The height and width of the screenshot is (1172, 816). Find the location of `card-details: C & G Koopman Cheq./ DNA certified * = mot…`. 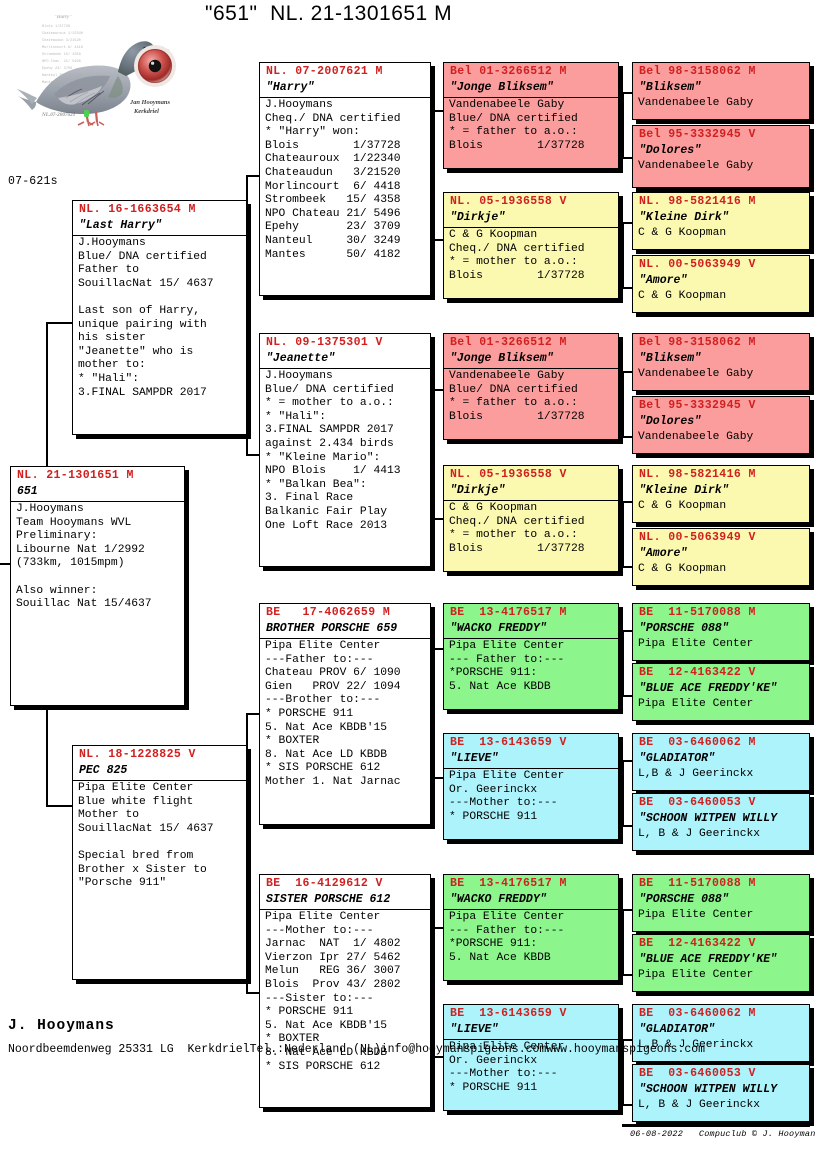

card-details: C & G Koopman Cheq./ DNA certified * = mot… is located at coordinates (531, 256).